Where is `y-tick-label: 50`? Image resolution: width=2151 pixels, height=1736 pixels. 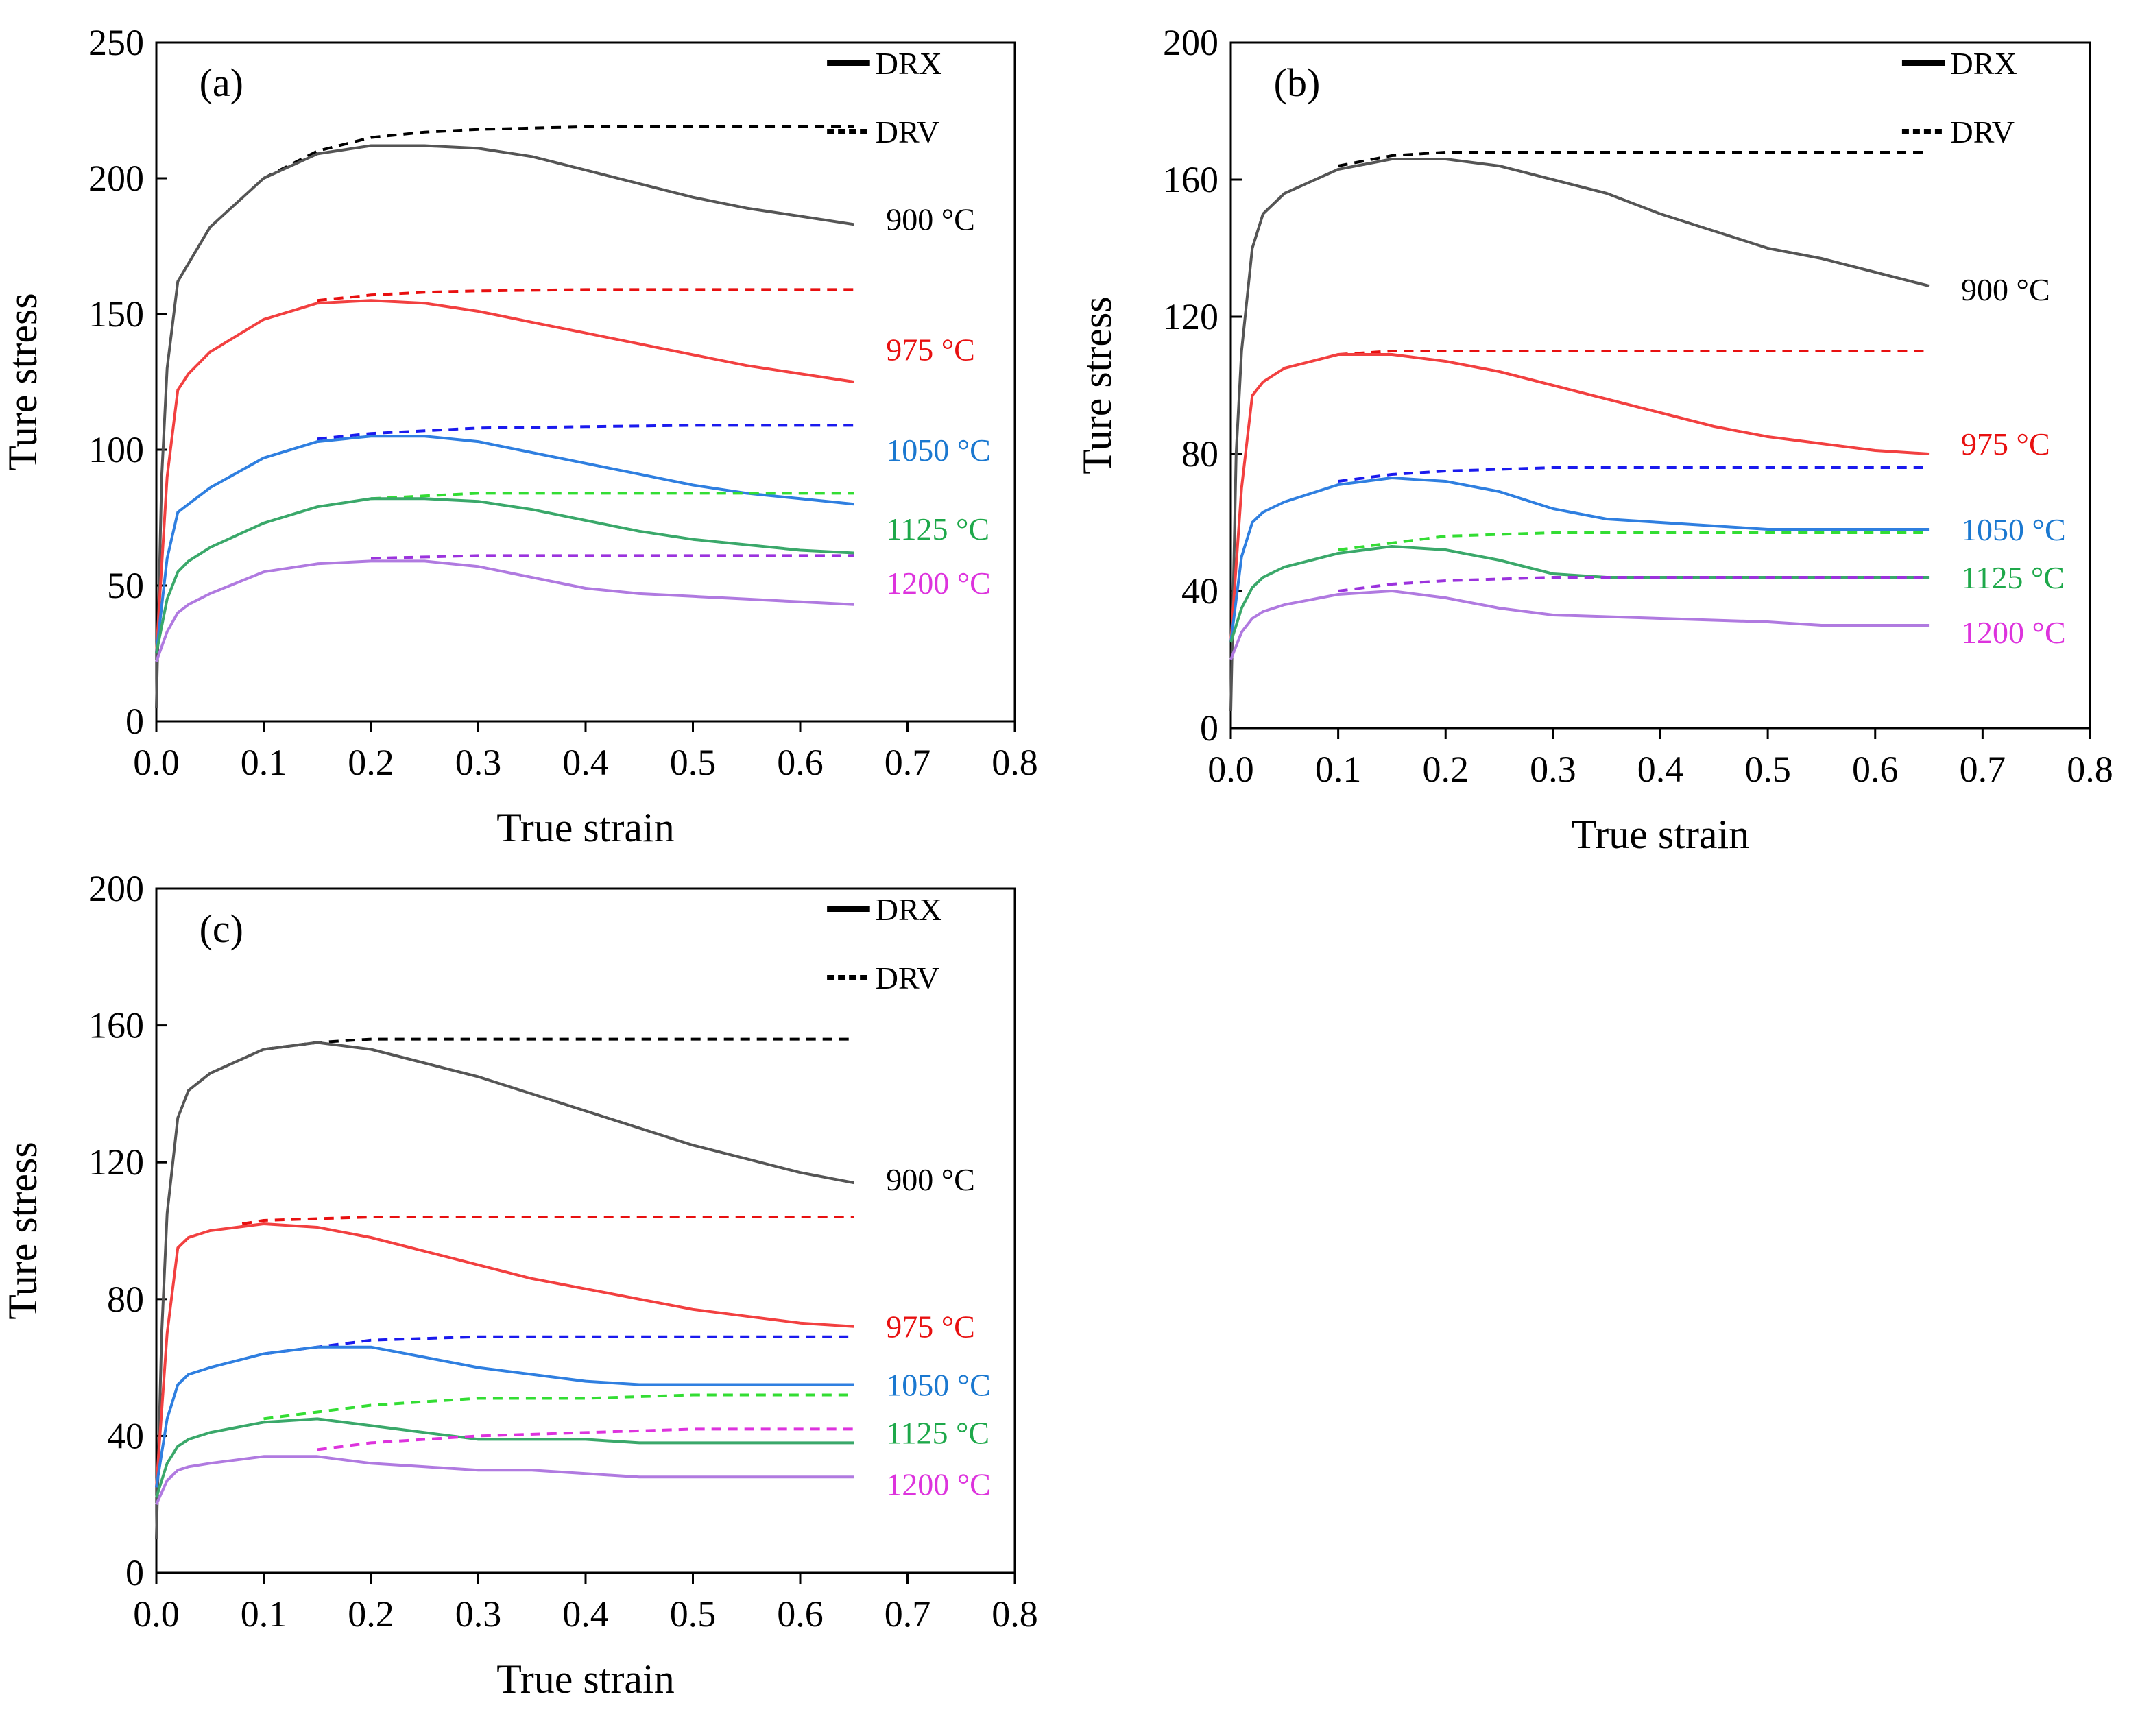
y-tick-label: 50 is located at coordinates (125, 586).